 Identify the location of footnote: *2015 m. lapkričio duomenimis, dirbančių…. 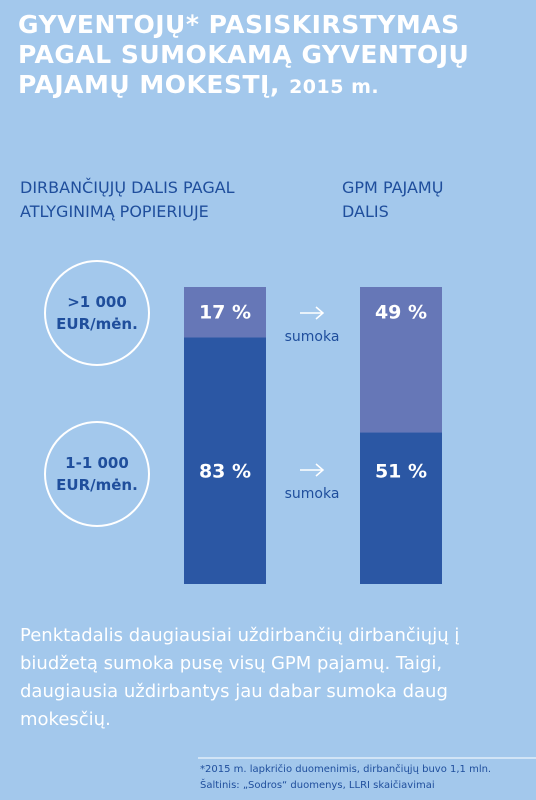
(346, 769).